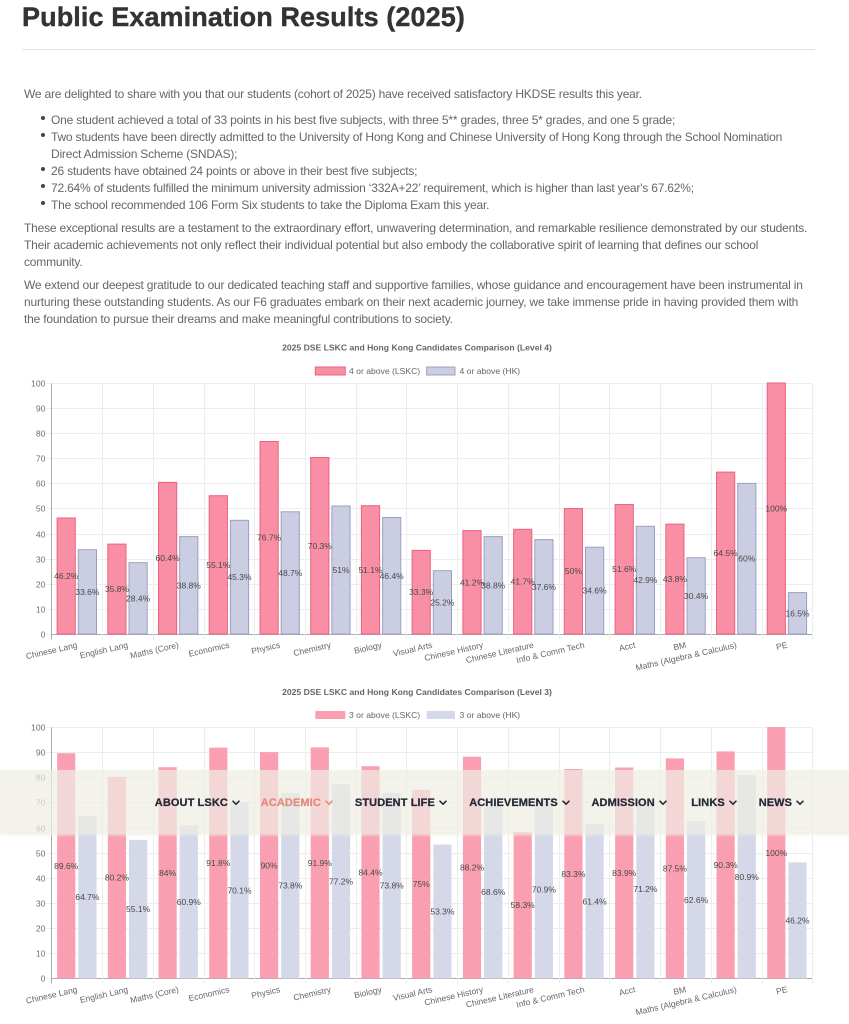 The image size is (849, 1024). I want to click on svg-text: 51%, so click(340, 570).